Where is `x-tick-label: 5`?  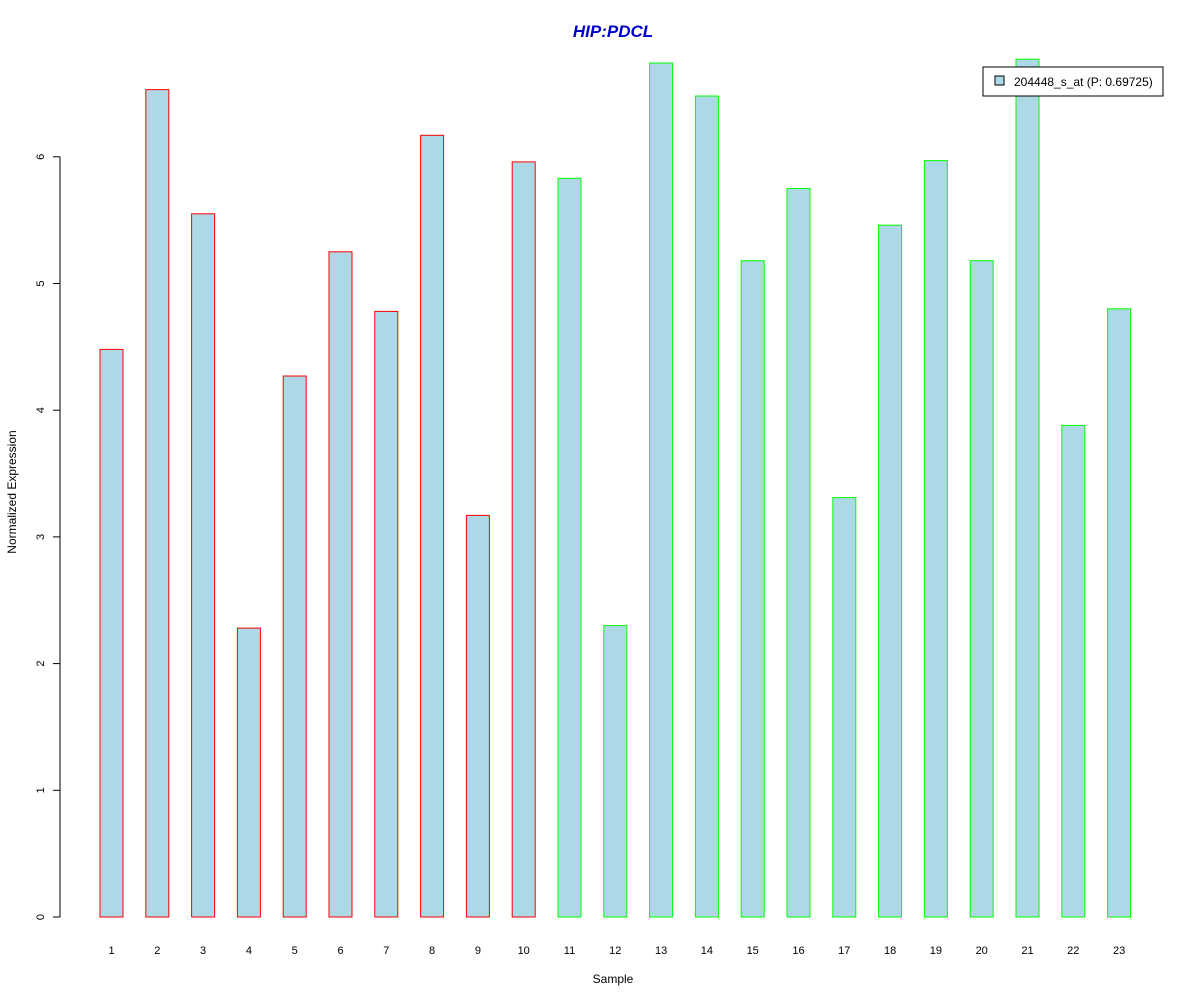 x-tick-label: 5 is located at coordinates (295, 951).